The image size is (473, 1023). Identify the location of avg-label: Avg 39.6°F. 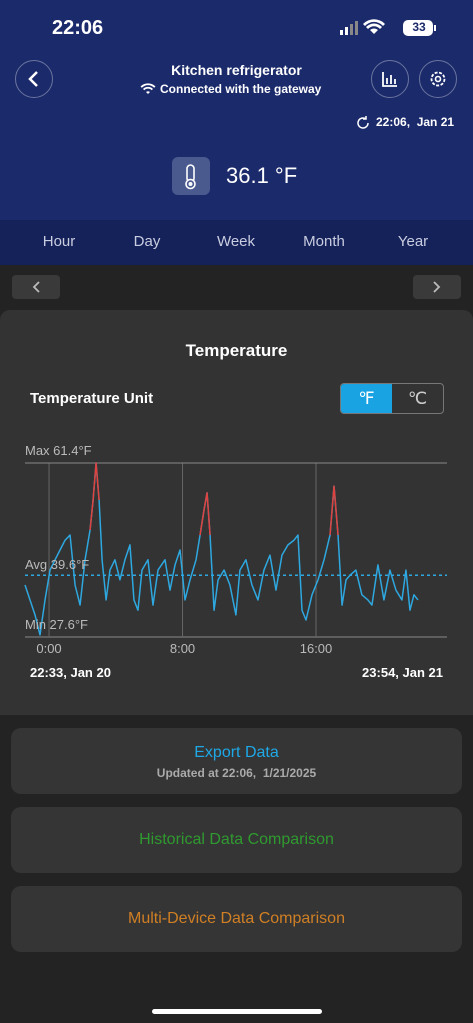
(57, 564).